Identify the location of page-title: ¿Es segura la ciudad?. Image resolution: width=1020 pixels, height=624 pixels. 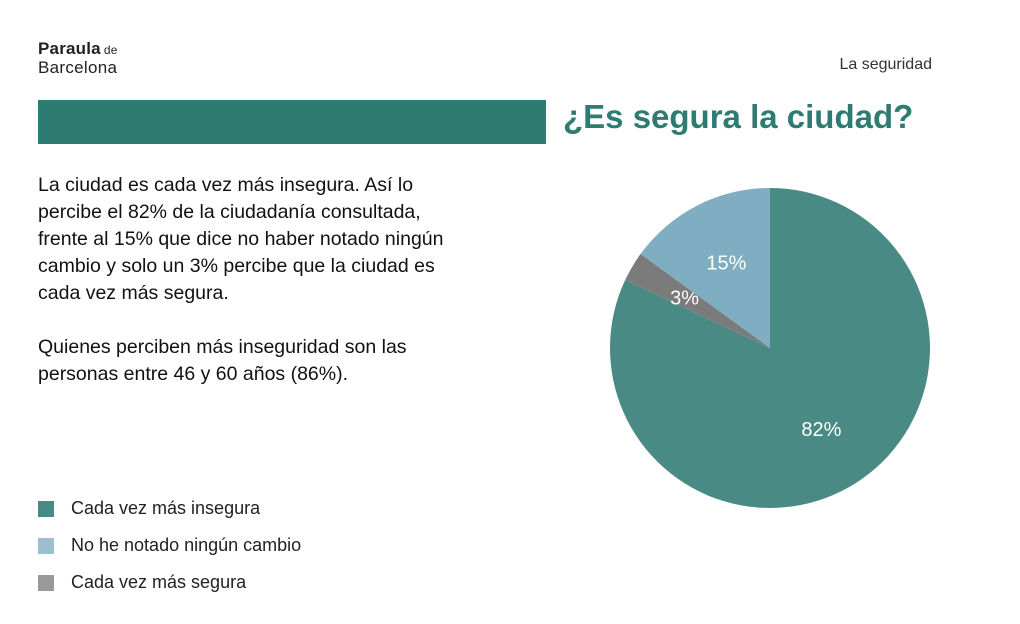
(738, 116).